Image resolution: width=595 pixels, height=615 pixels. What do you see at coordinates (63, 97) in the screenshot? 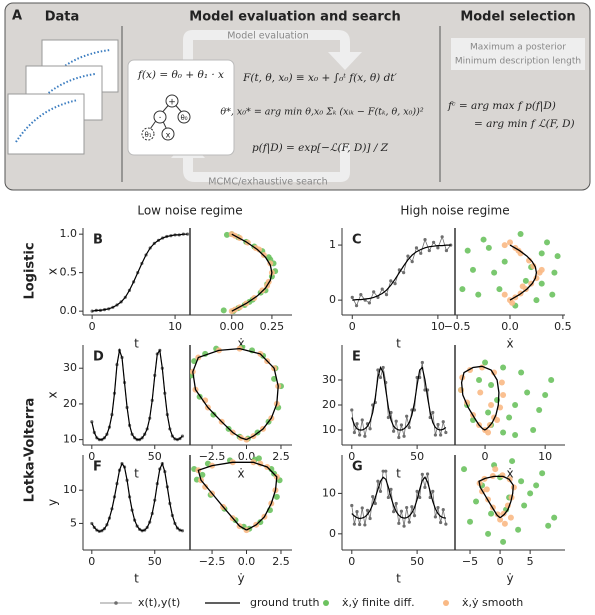
I see `thumbnails` at bounding box center [63, 97].